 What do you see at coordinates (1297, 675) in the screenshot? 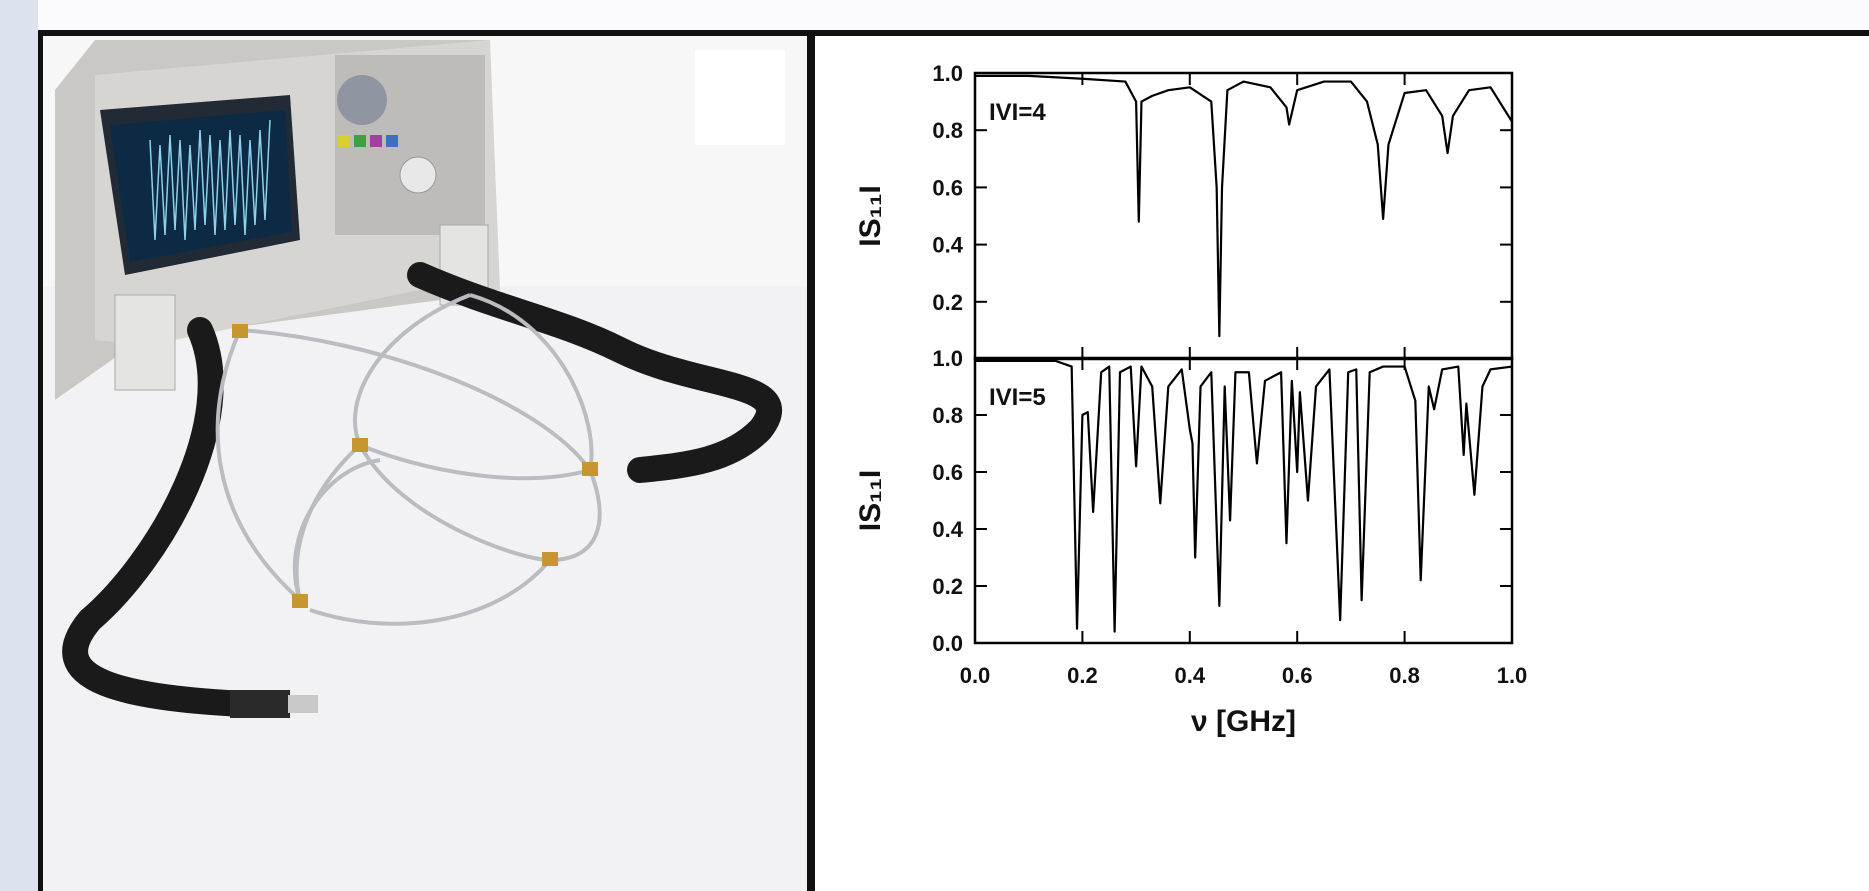
I see `x-tick-label: 0.6` at bounding box center [1297, 675].